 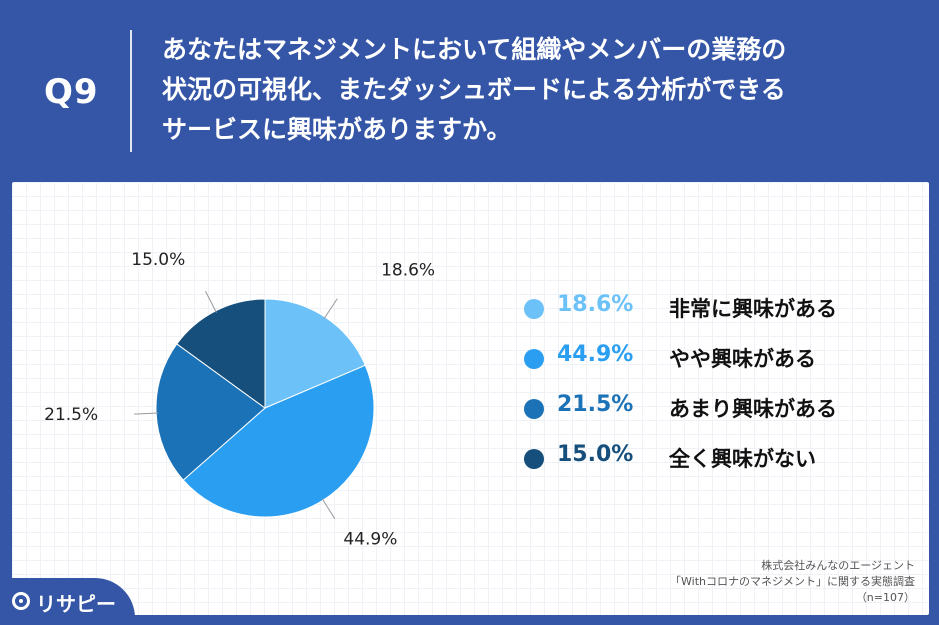 What do you see at coordinates (370, 539) in the screenshot?
I see `pie-data-label-2: 44.9%` at bounding box center [370, 539].